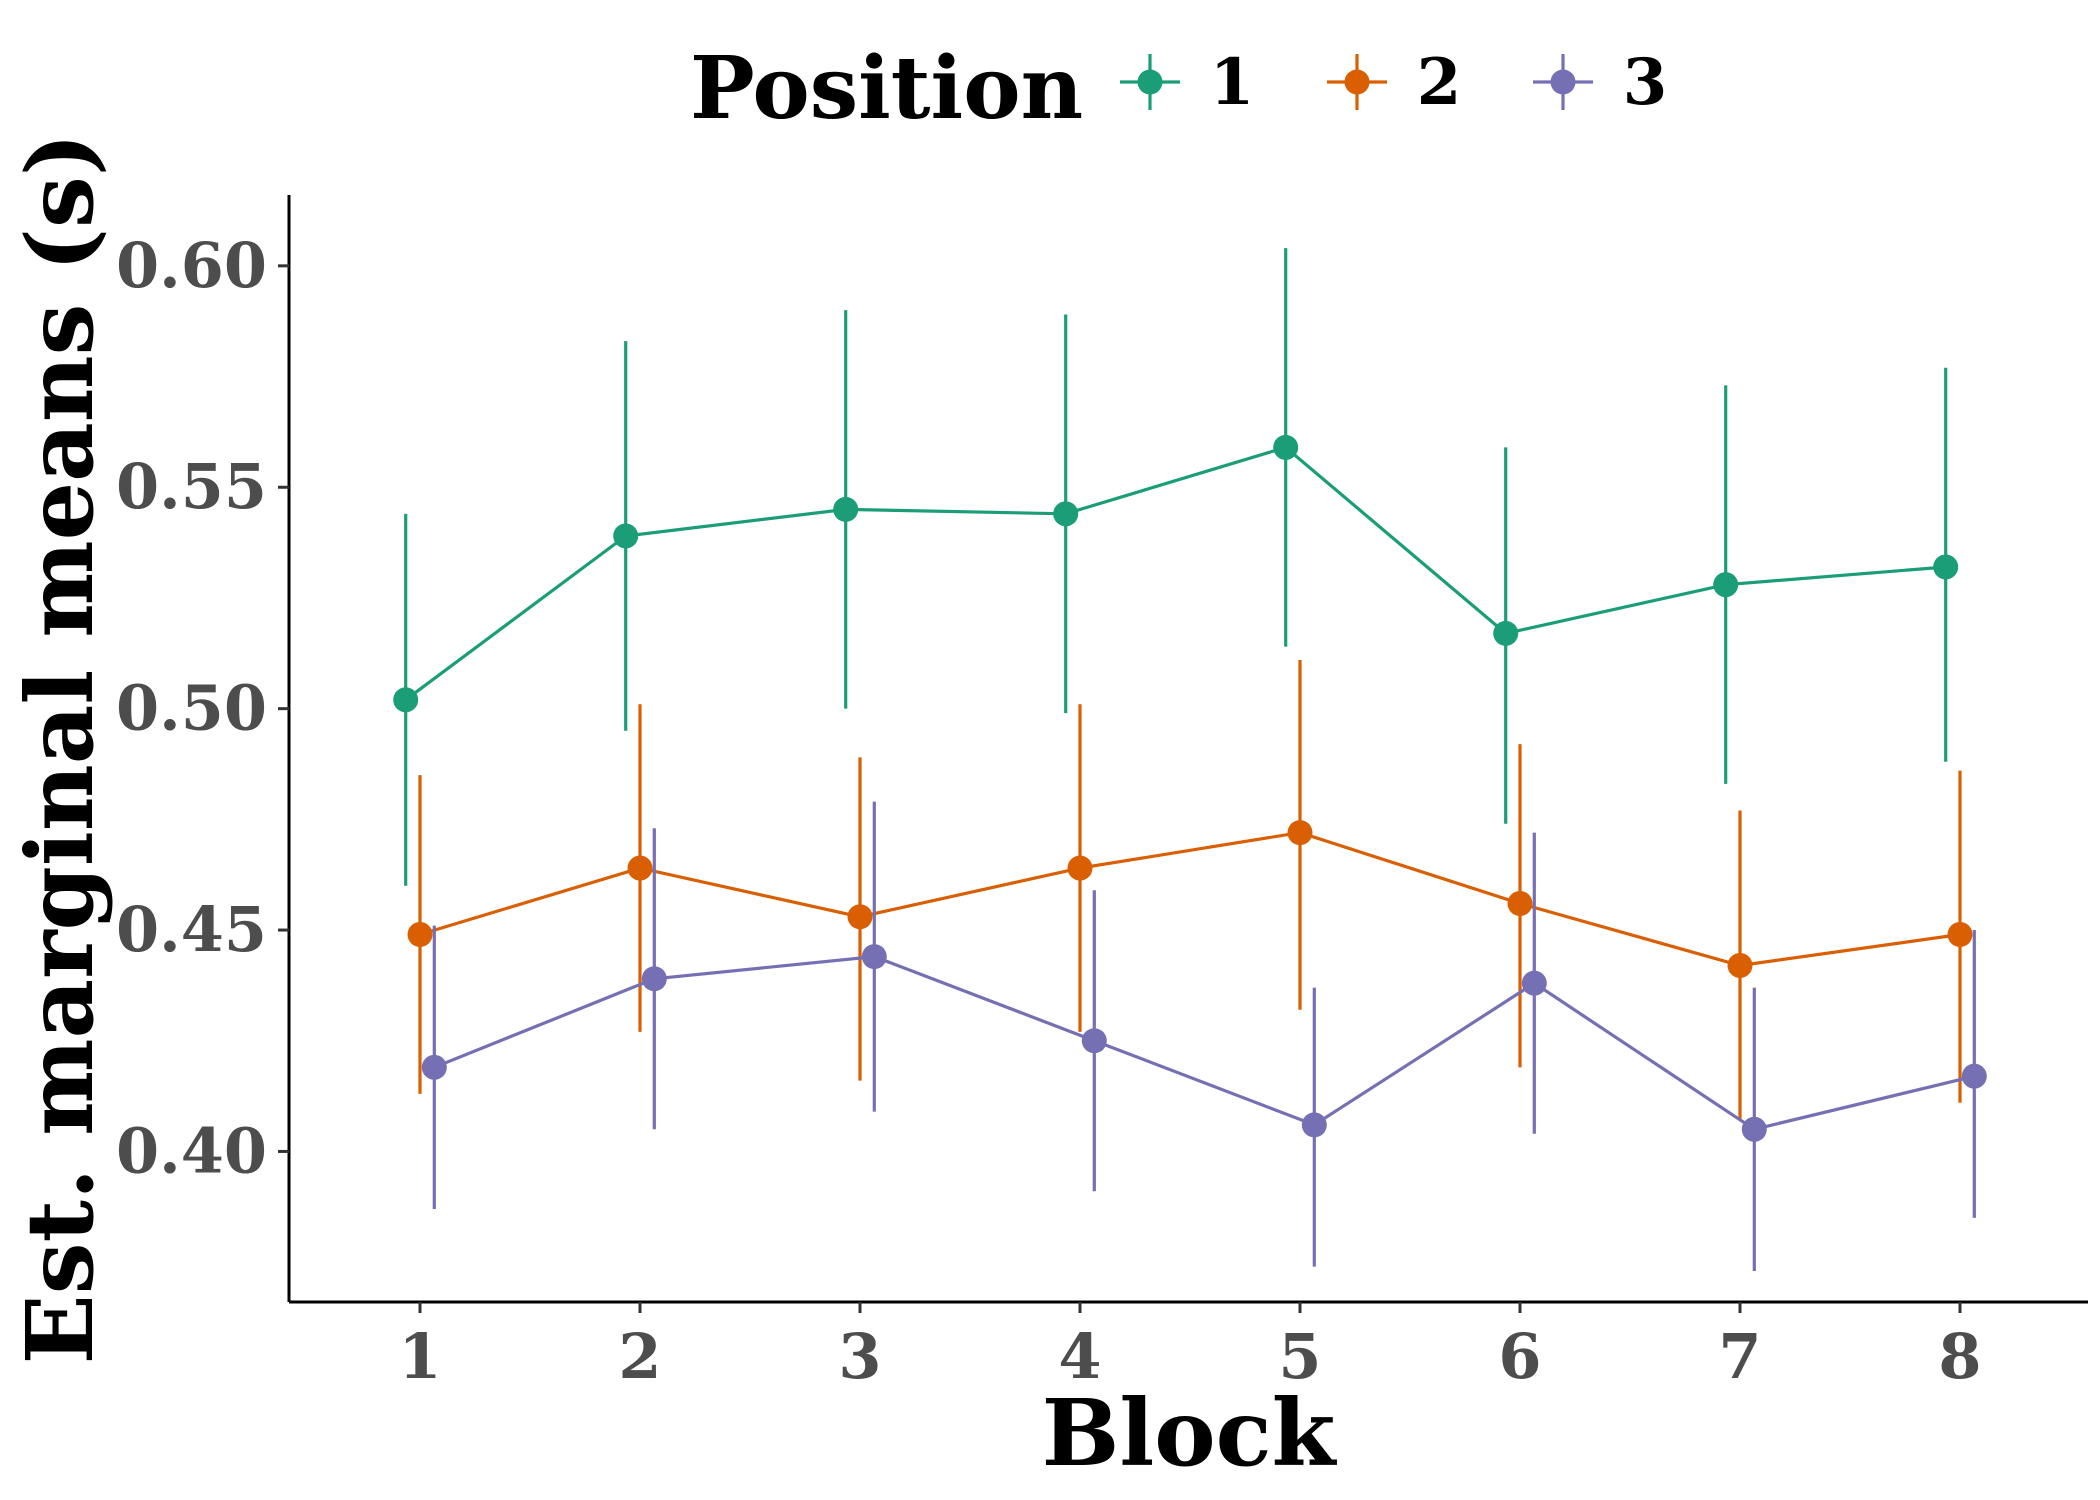 The image size is (2100, 1500). What do you see at coordinates (191, 708) in the screenshot?
I see `y-tick-label: 0.50` at bounding box center [191, 708].